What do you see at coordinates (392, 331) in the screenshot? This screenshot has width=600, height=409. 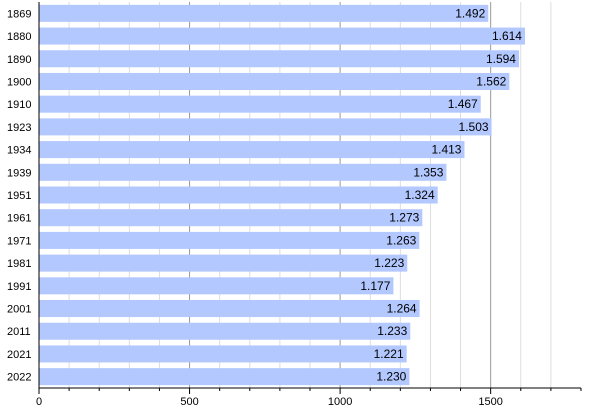 I see `data-label-2011: 1.233` at bounding box center [392, 331].